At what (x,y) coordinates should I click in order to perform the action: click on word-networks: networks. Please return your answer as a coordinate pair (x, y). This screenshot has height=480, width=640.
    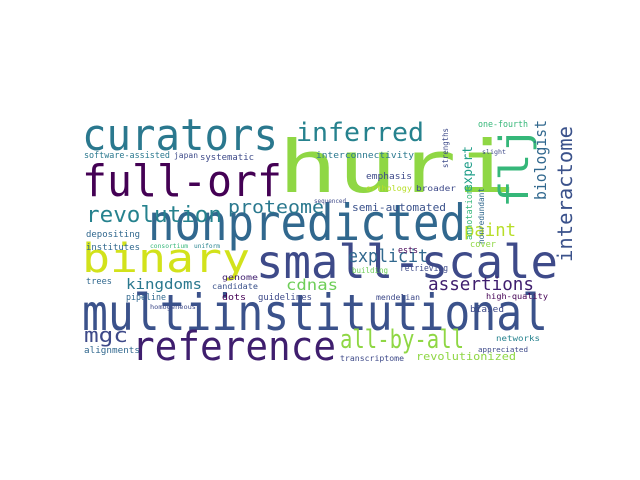
    Looking at the image, I should click on (518, 338).